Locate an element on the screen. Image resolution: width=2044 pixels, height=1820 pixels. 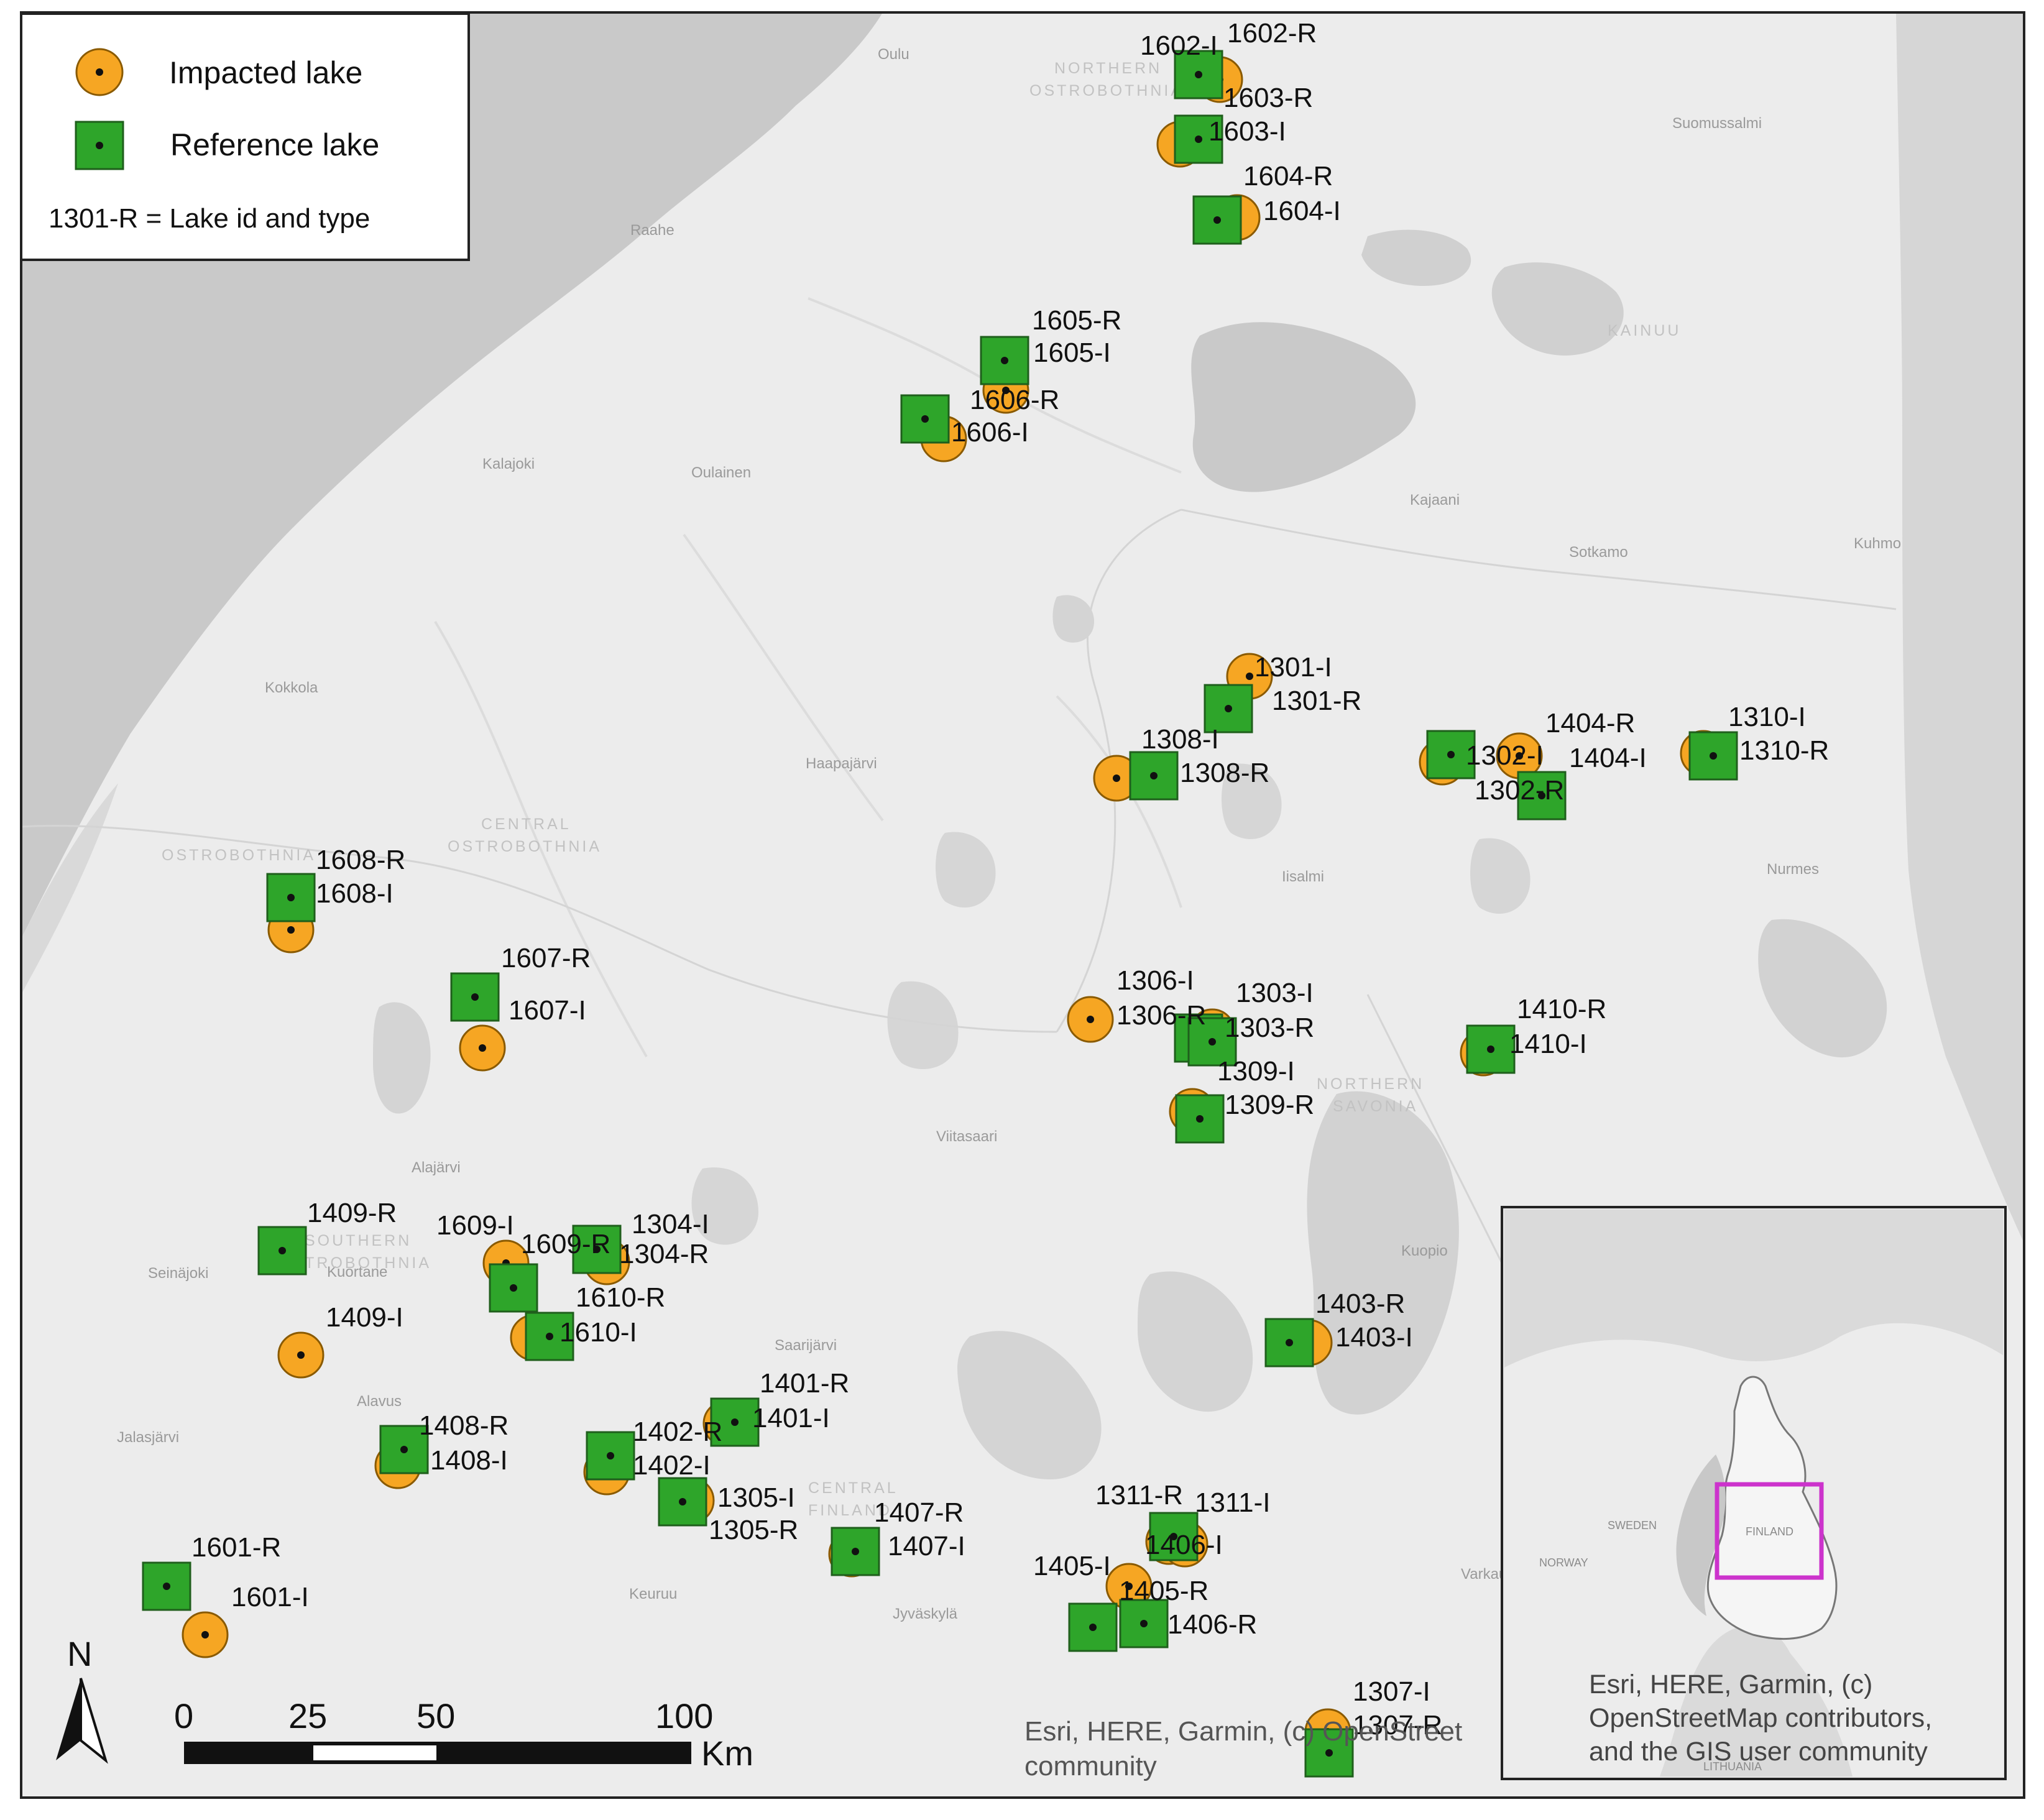
place-label-viitasaari: Viitasaari is located at coordinates (966, 1136).